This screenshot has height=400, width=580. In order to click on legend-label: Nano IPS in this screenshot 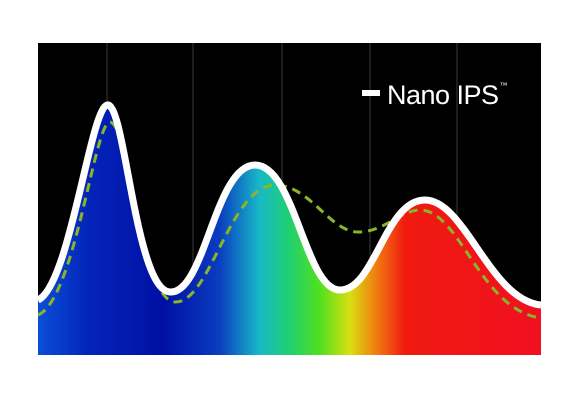, I will do `click(443, 95)`.